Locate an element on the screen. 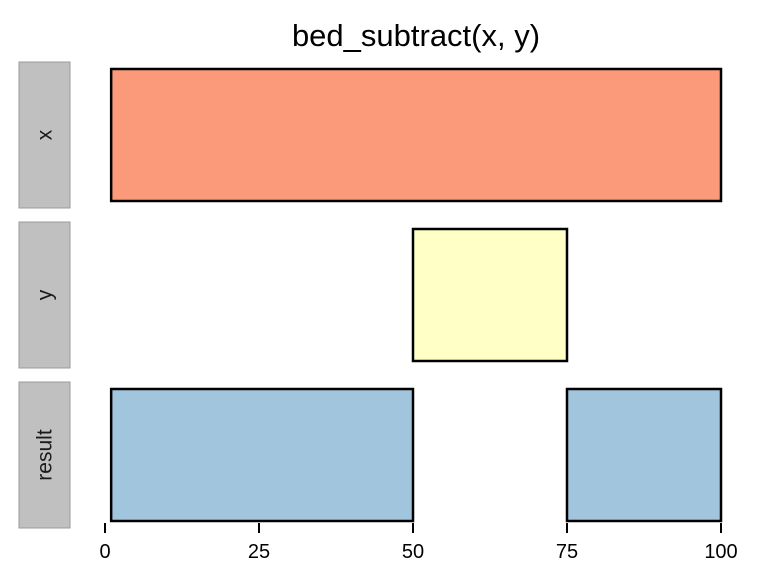 This screenshot has width=768, height=576. strip-result is located at coordinates (44, 455).